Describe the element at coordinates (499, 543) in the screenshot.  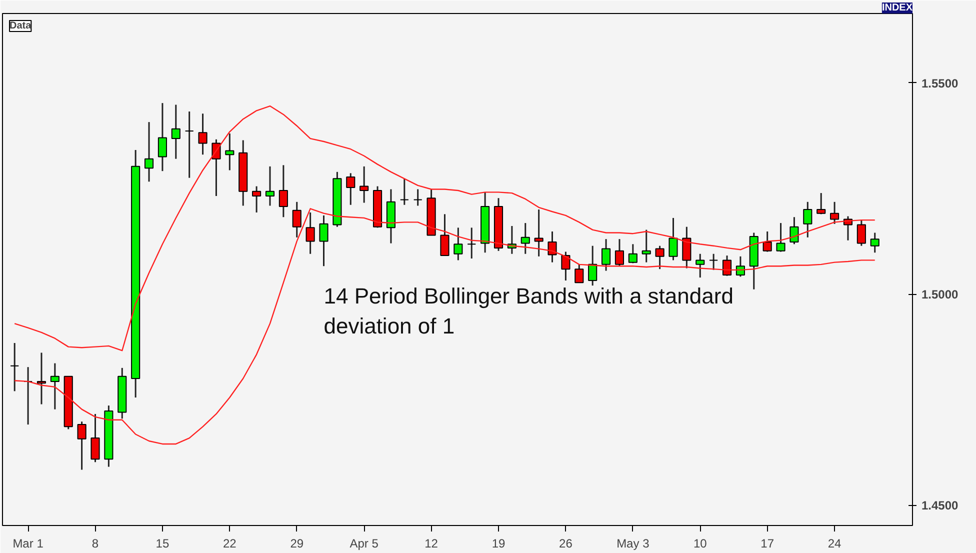
I see `x-tick-label: 19` at that location.